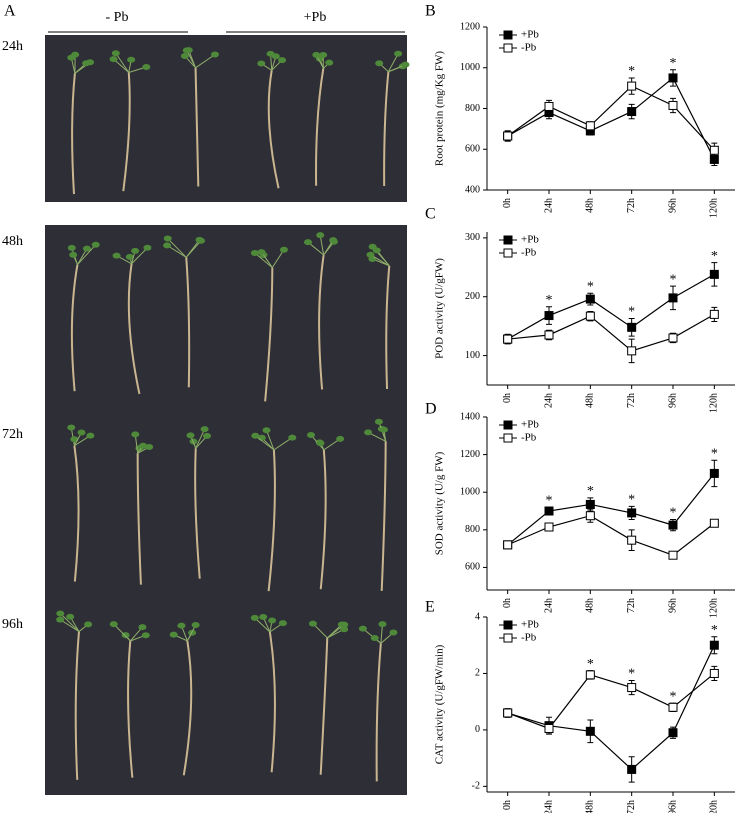 This screenshot has height=813, width=743. Describe the element at coordinates (714, 403) in the screenshot. I see `x-tick-label: 120h` at that location.